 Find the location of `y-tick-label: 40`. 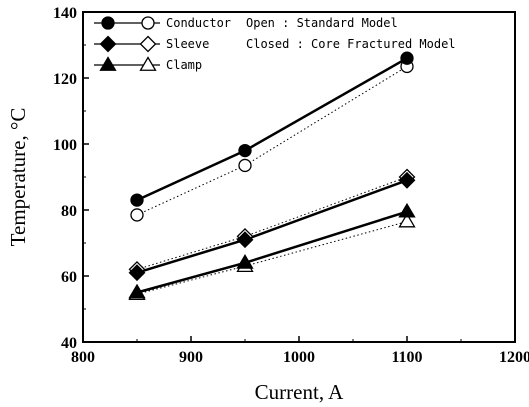

y-tick-label: 40 is located at coordinates (69, 343).